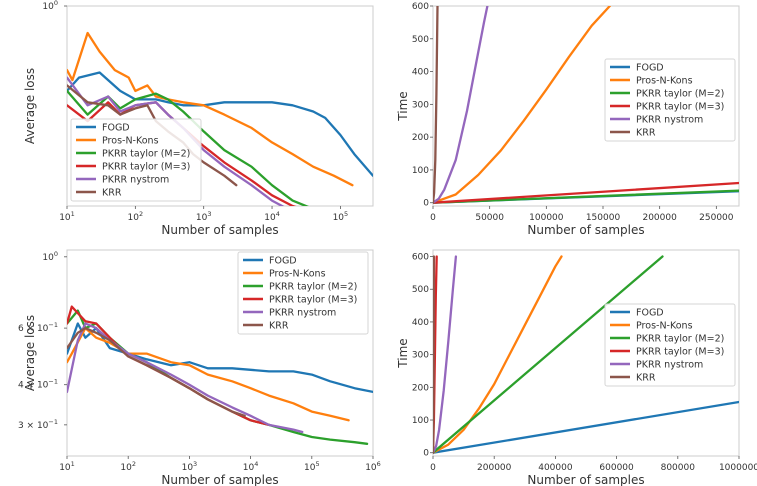  Describe the element at coordinates (603, 218) in the screenshot. I see `x-tick-label: 150000` at that location.